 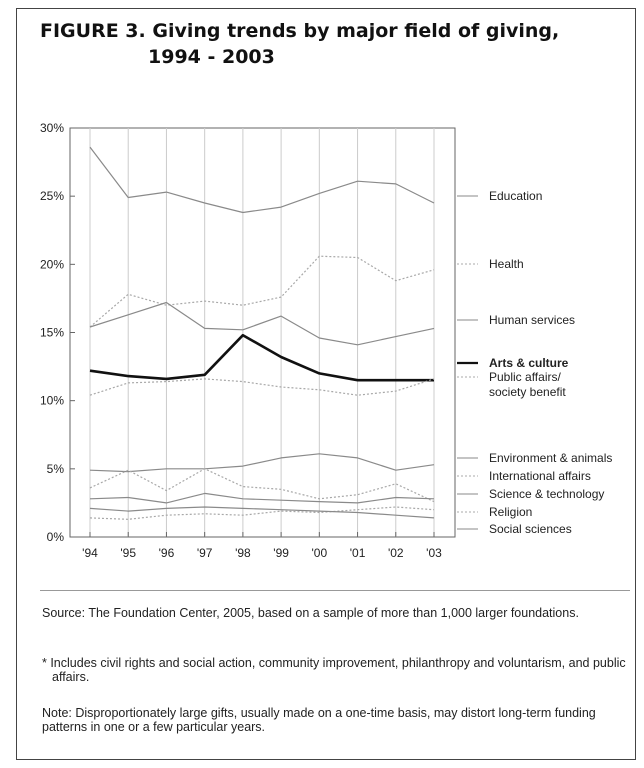 What do you see at coordinates (205, 553) in the screenshot?
I see `x-tick-label: '97` at bounding box center [205, 553].